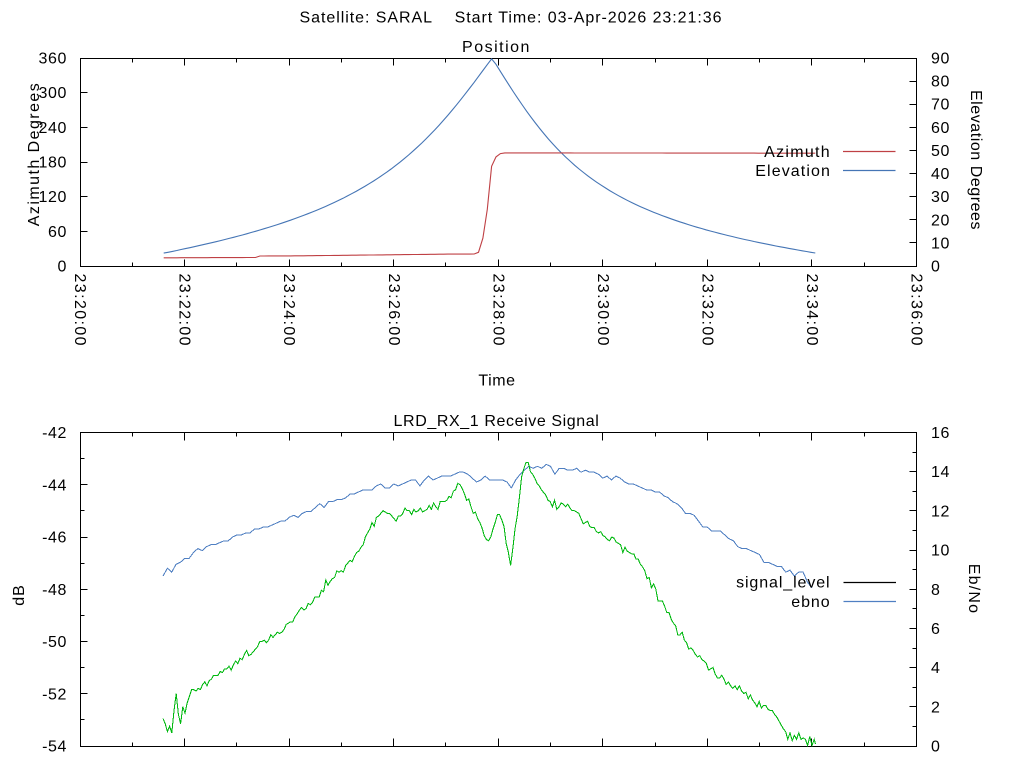 This screenshot has width=1024, height=773. Describe the element at coordinates (393, 310) in the screenshot. I see `svg-text: 23:26:00` at that location.